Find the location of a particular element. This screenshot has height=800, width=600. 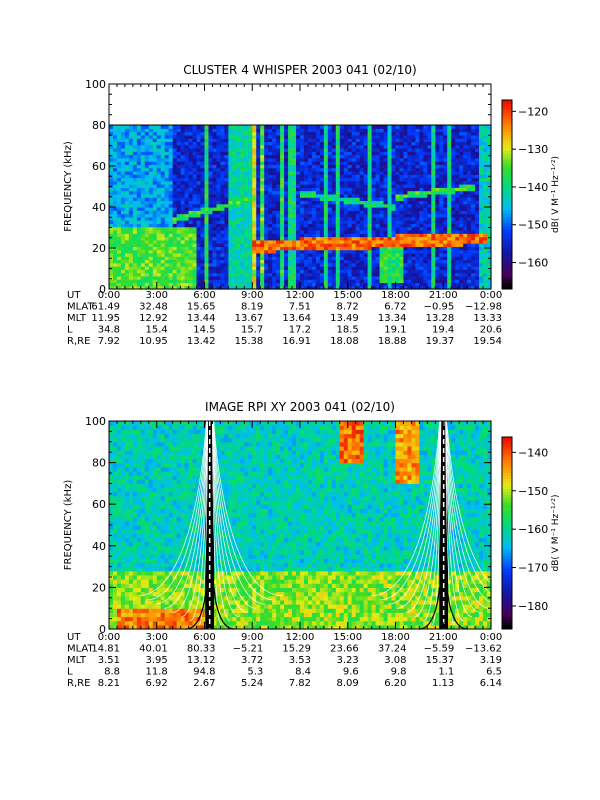

ephemeris-value: 34.8 is located at coordinates (109, 330).